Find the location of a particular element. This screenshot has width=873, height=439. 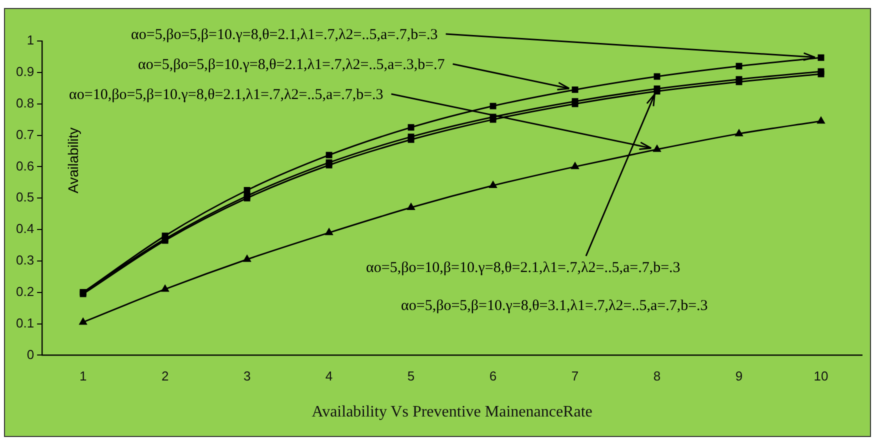

x-tick-label: 4 is located at coordinates (329, 376).